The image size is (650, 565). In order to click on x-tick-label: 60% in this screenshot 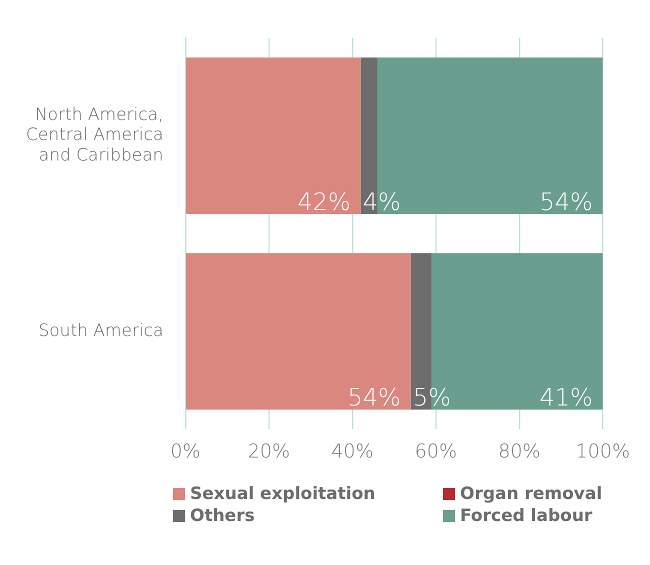, I will do `click(435, 451)`.